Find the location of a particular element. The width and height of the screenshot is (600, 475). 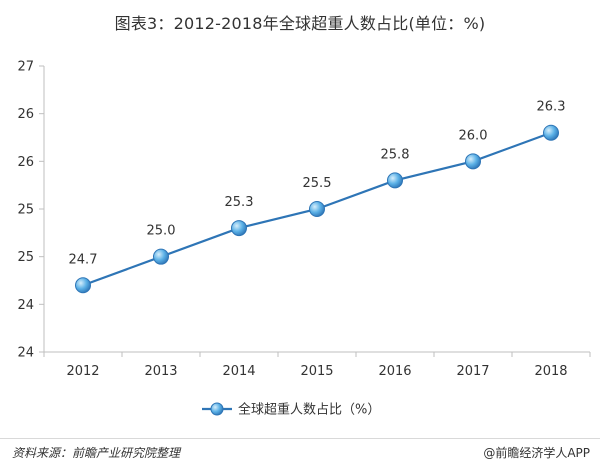

data-label: 26.0 is located at coordinates (473, 135).